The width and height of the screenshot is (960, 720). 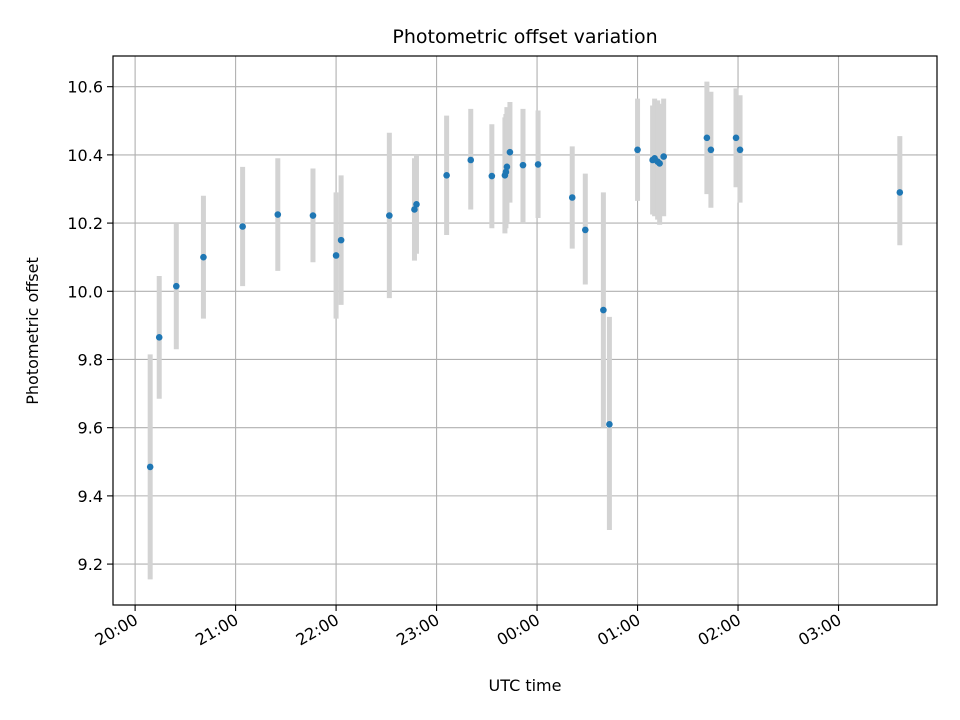 I want to click on y-axis-ticks: 9.2 9.4 9.6 9.8 10.0 10.2 10.4 10.6, so click(x=90, y=326).